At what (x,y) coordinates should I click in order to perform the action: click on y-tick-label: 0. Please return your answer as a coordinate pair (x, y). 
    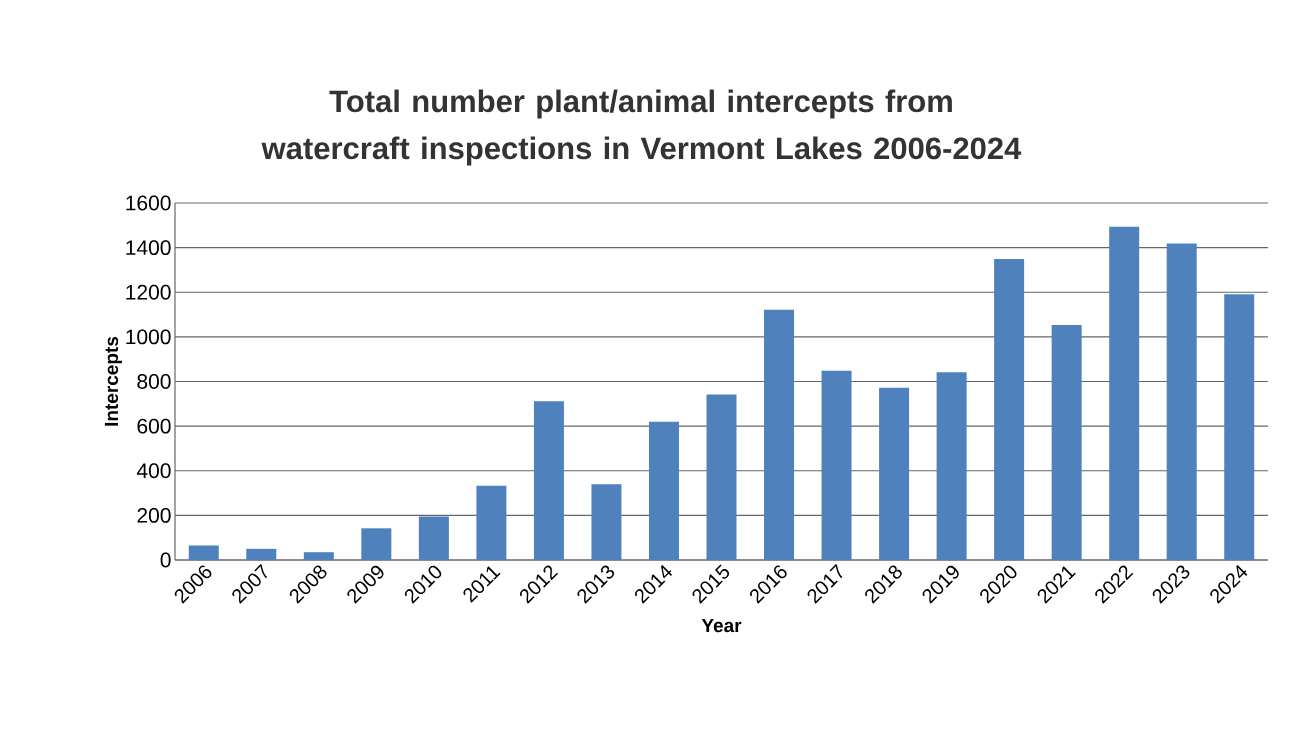
    Looking at the image, I should click on (165, 560).